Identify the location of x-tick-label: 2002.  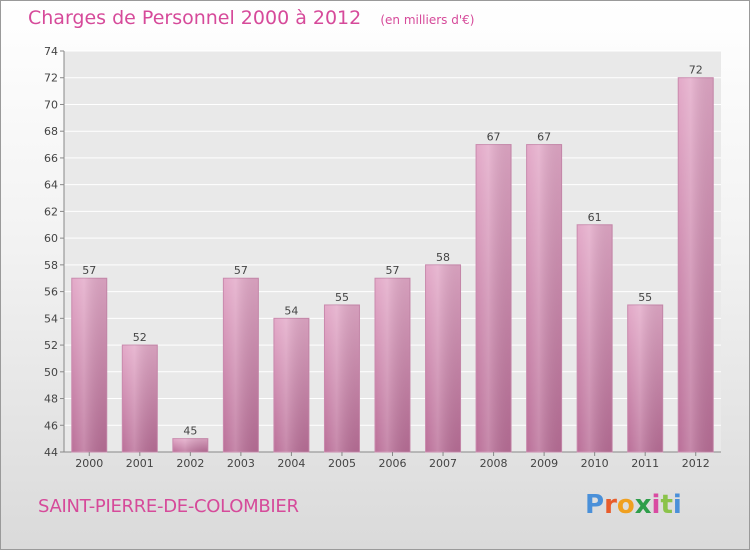
(190, 463).